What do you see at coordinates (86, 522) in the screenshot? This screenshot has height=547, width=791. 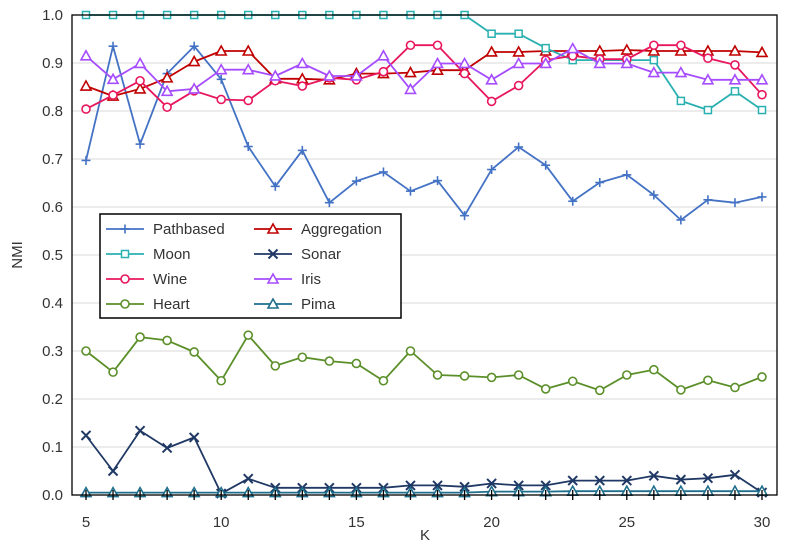 I see `x-tick-label: 5` at bounding box center [86, 522].